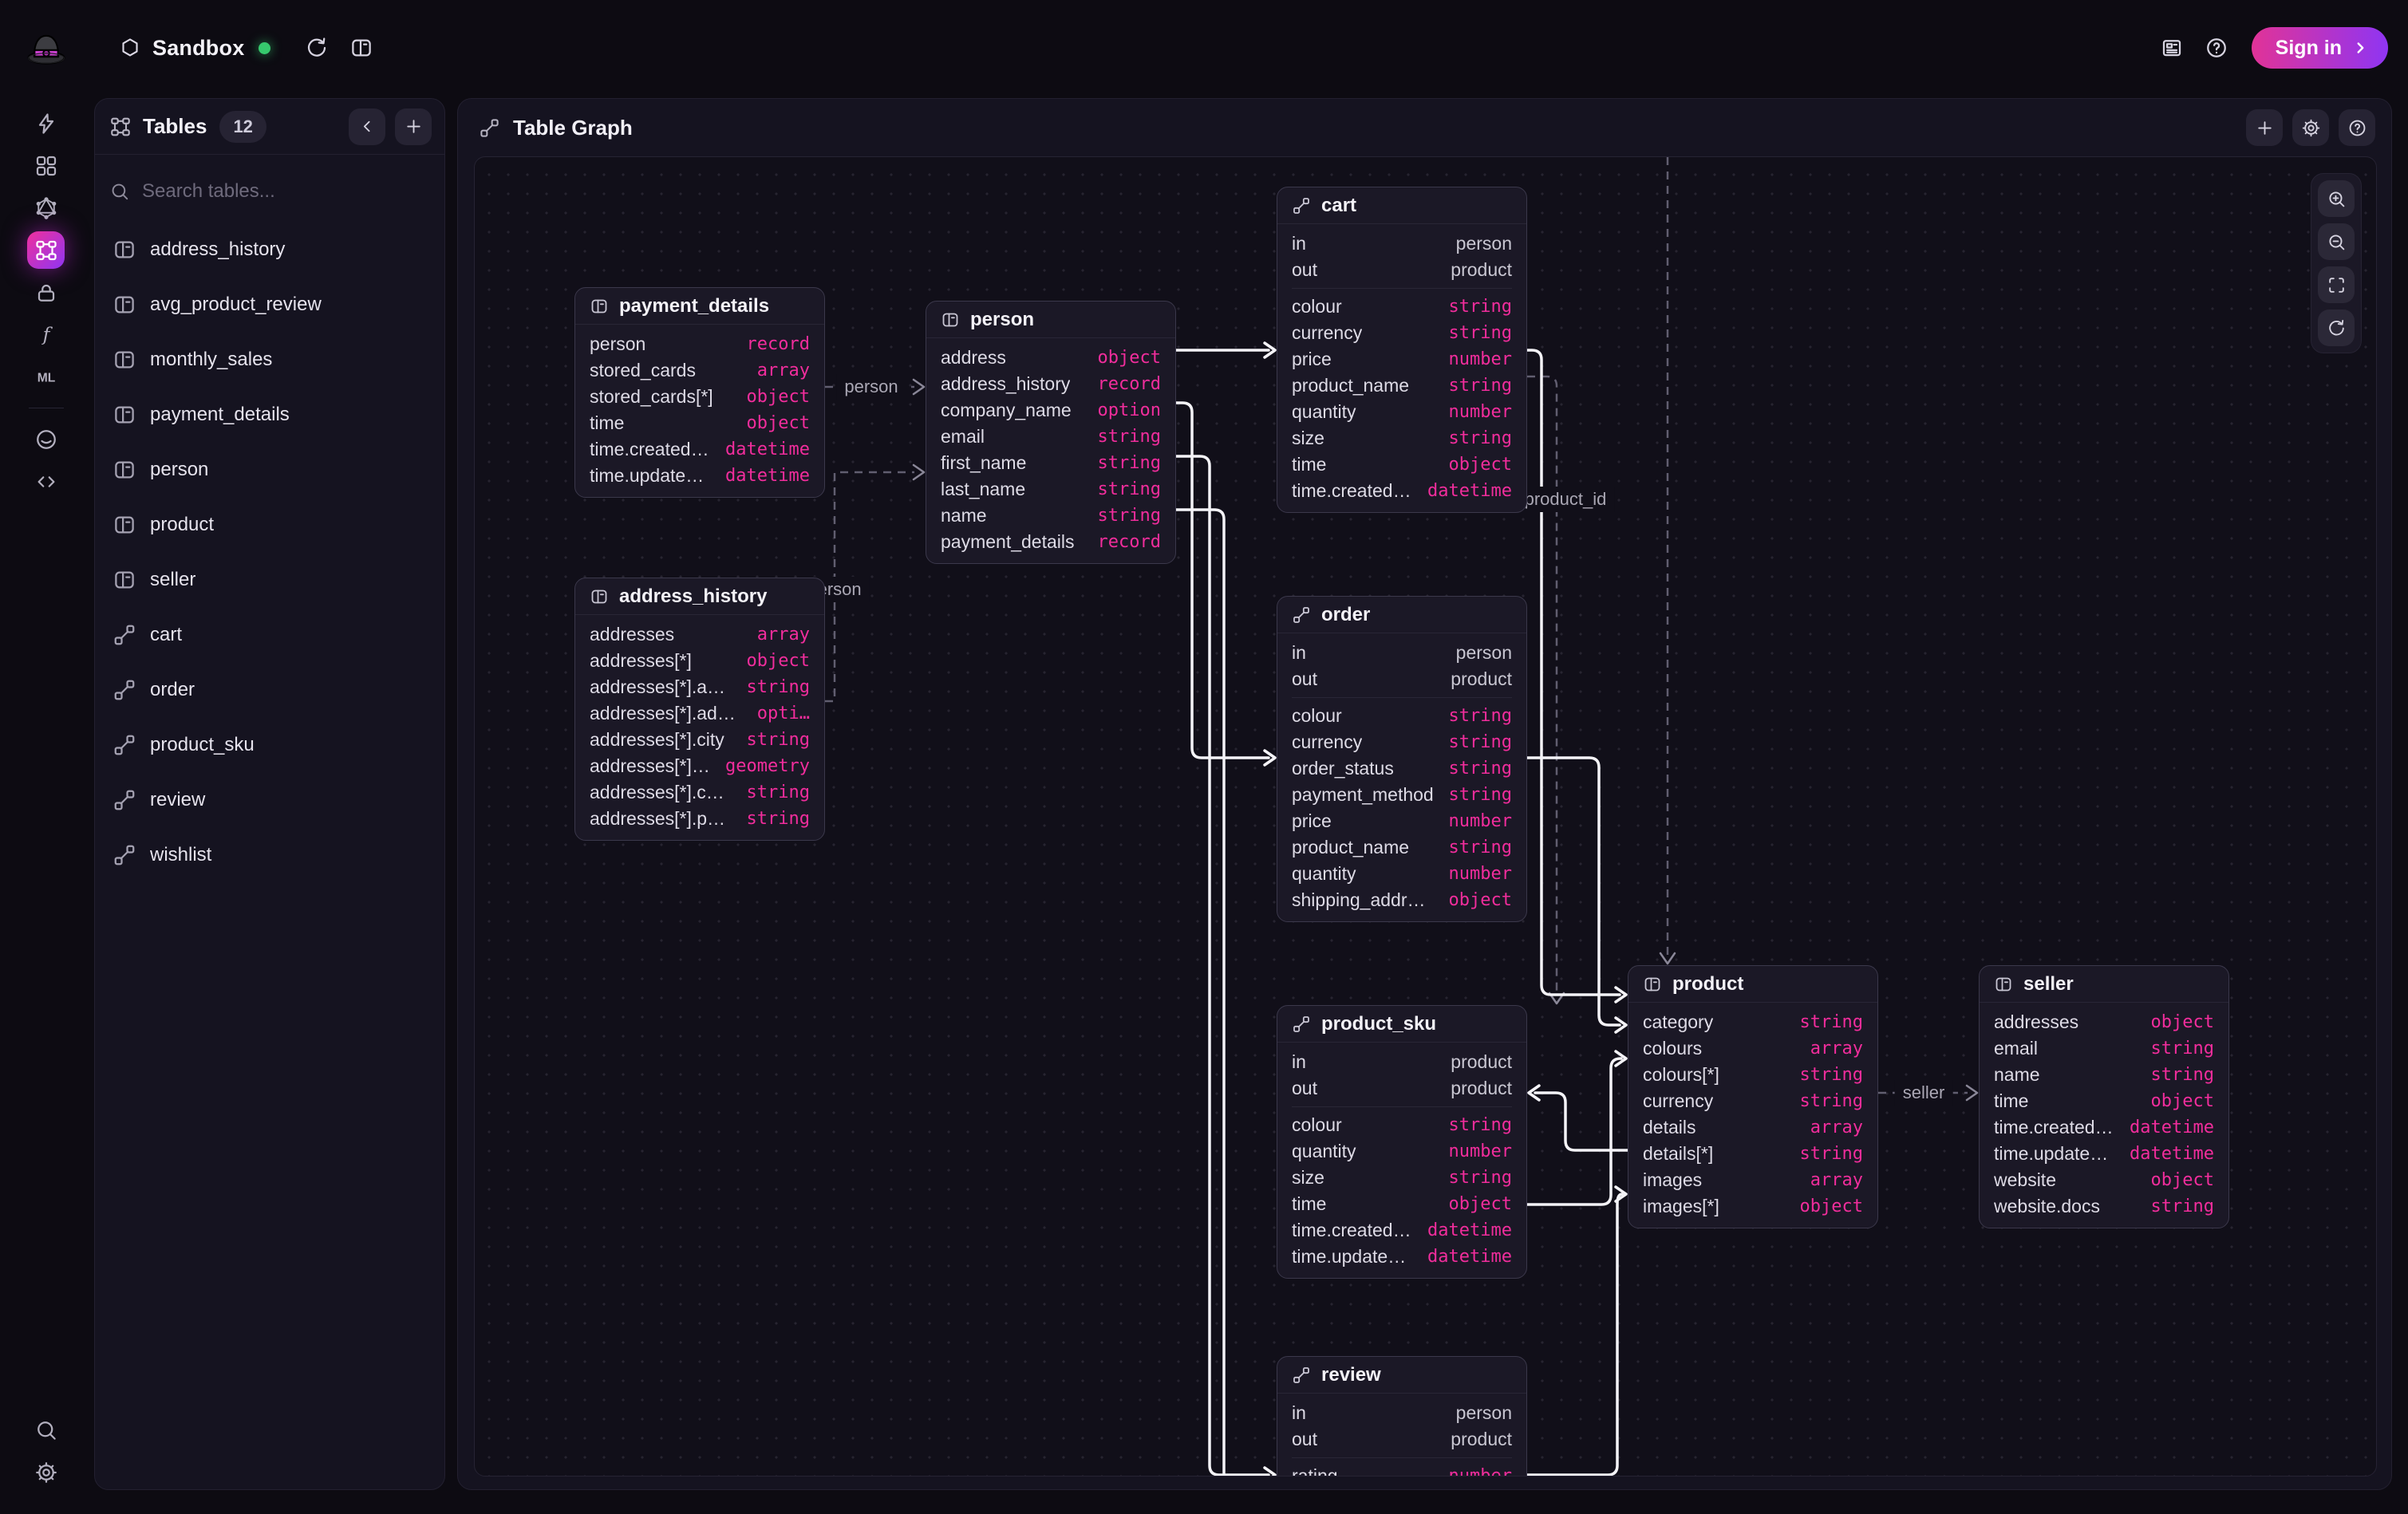  Describe the element at coordinates (166, 634) in the screenshot. I see `table-name: cart` at that location.